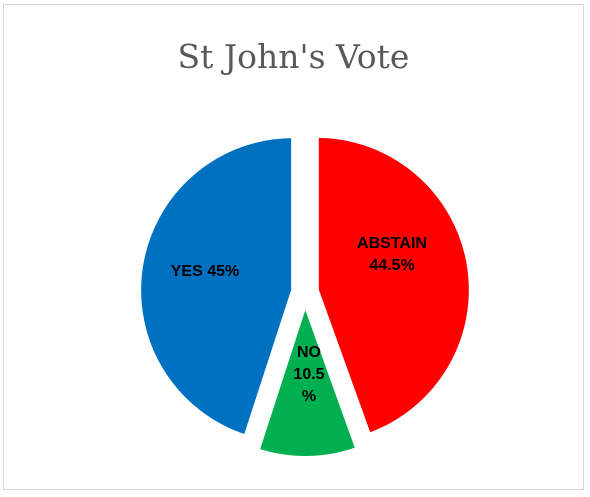 This screenshot has width=590, height=497. Describe the element at coordinates (205, 271) in the screenshot. I see `slice-label-yes: YES 45%` at that location.